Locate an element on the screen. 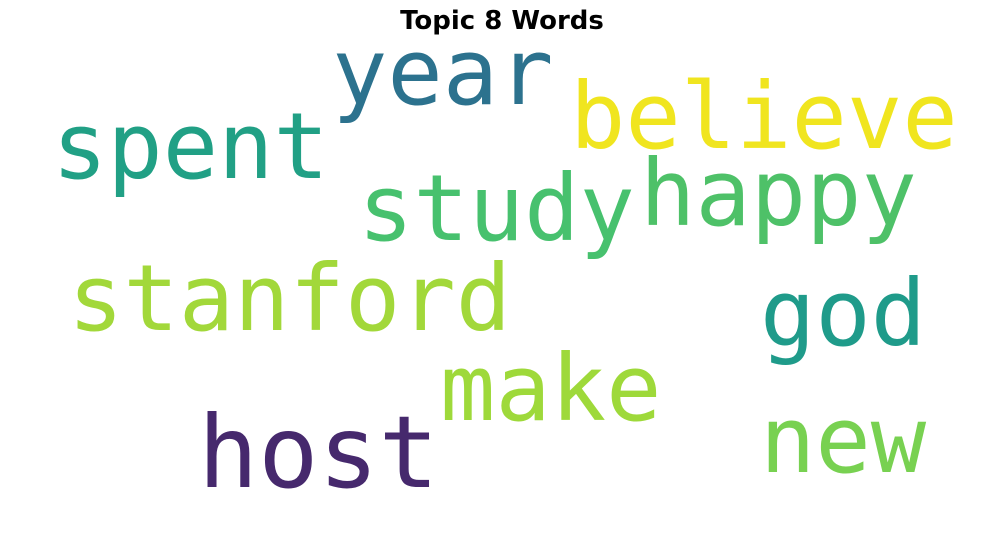 The image size is (1004, 549). word-believe: believe is located at coordinates (764, 116).